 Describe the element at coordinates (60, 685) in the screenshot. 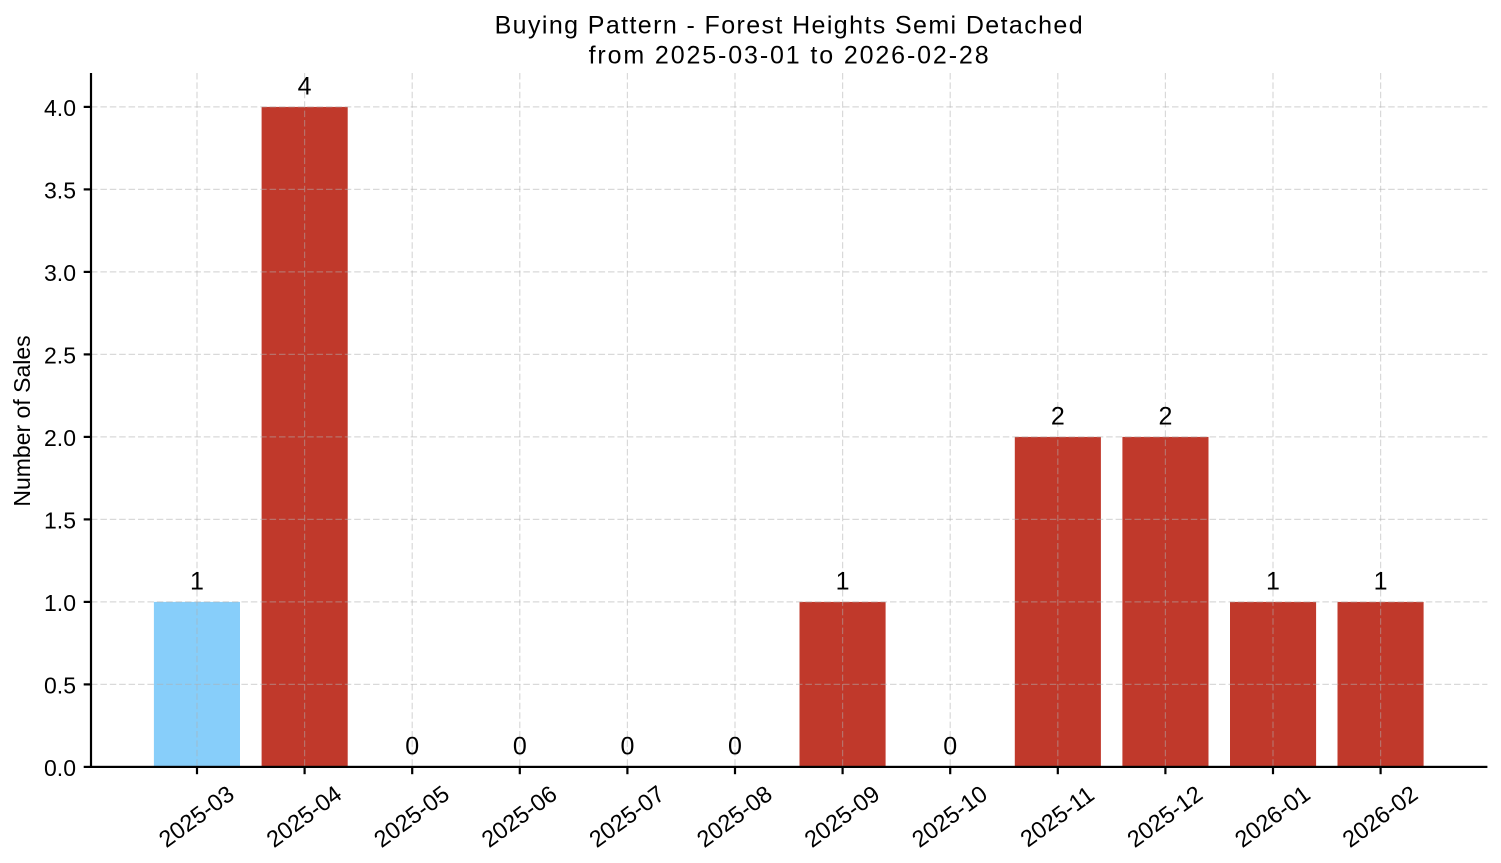

I see `svg-text: 0.5` at that location.